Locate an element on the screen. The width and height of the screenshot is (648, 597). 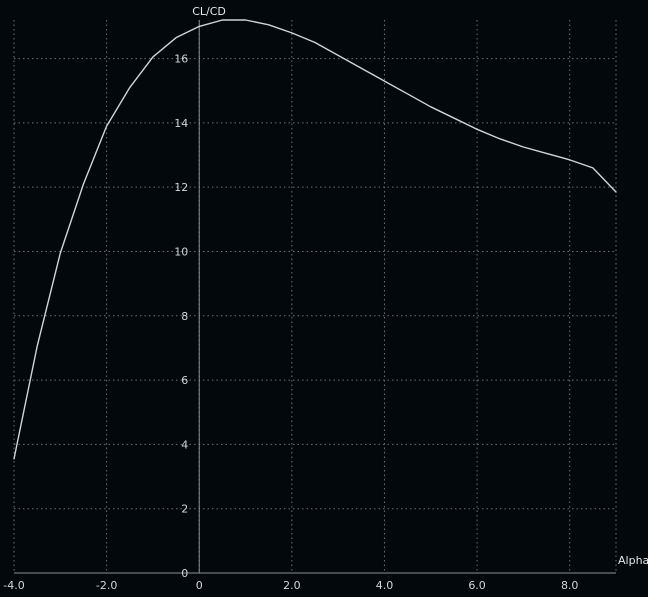
y-tick-label: 10 is located at coordinates (181, 251).